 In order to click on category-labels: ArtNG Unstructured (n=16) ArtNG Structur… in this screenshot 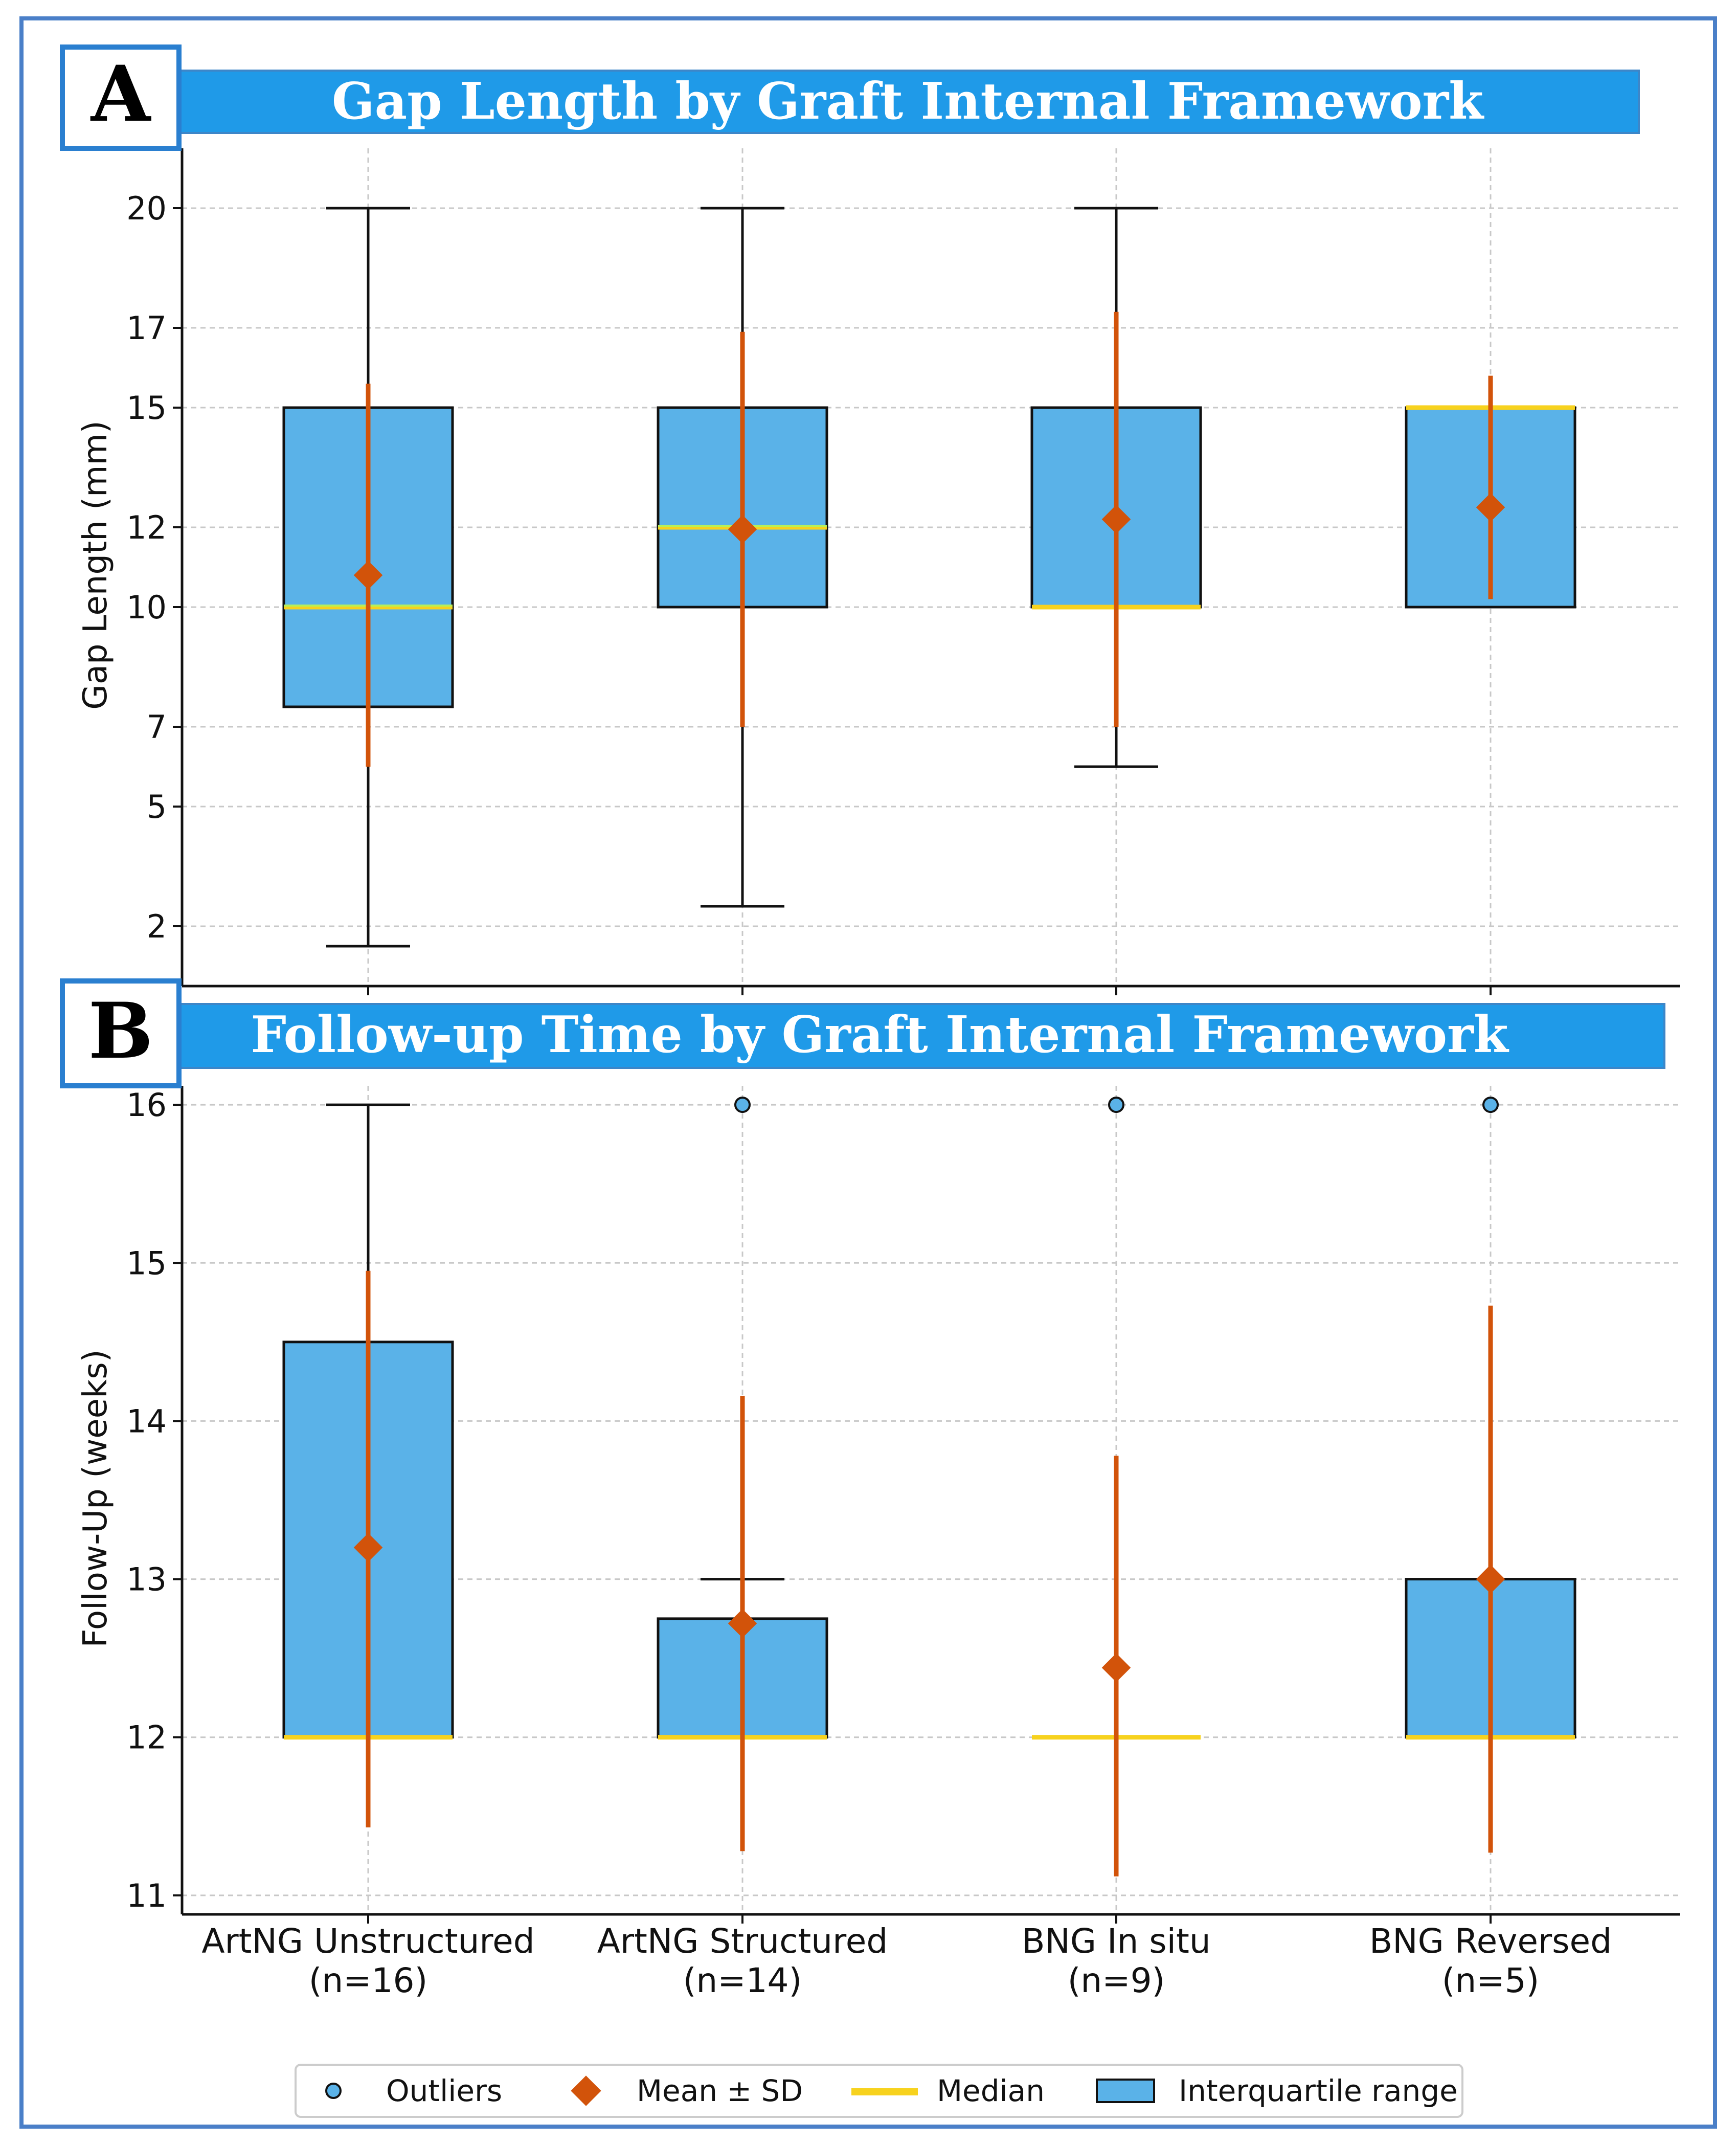, I will do `click(906, 1961)`.